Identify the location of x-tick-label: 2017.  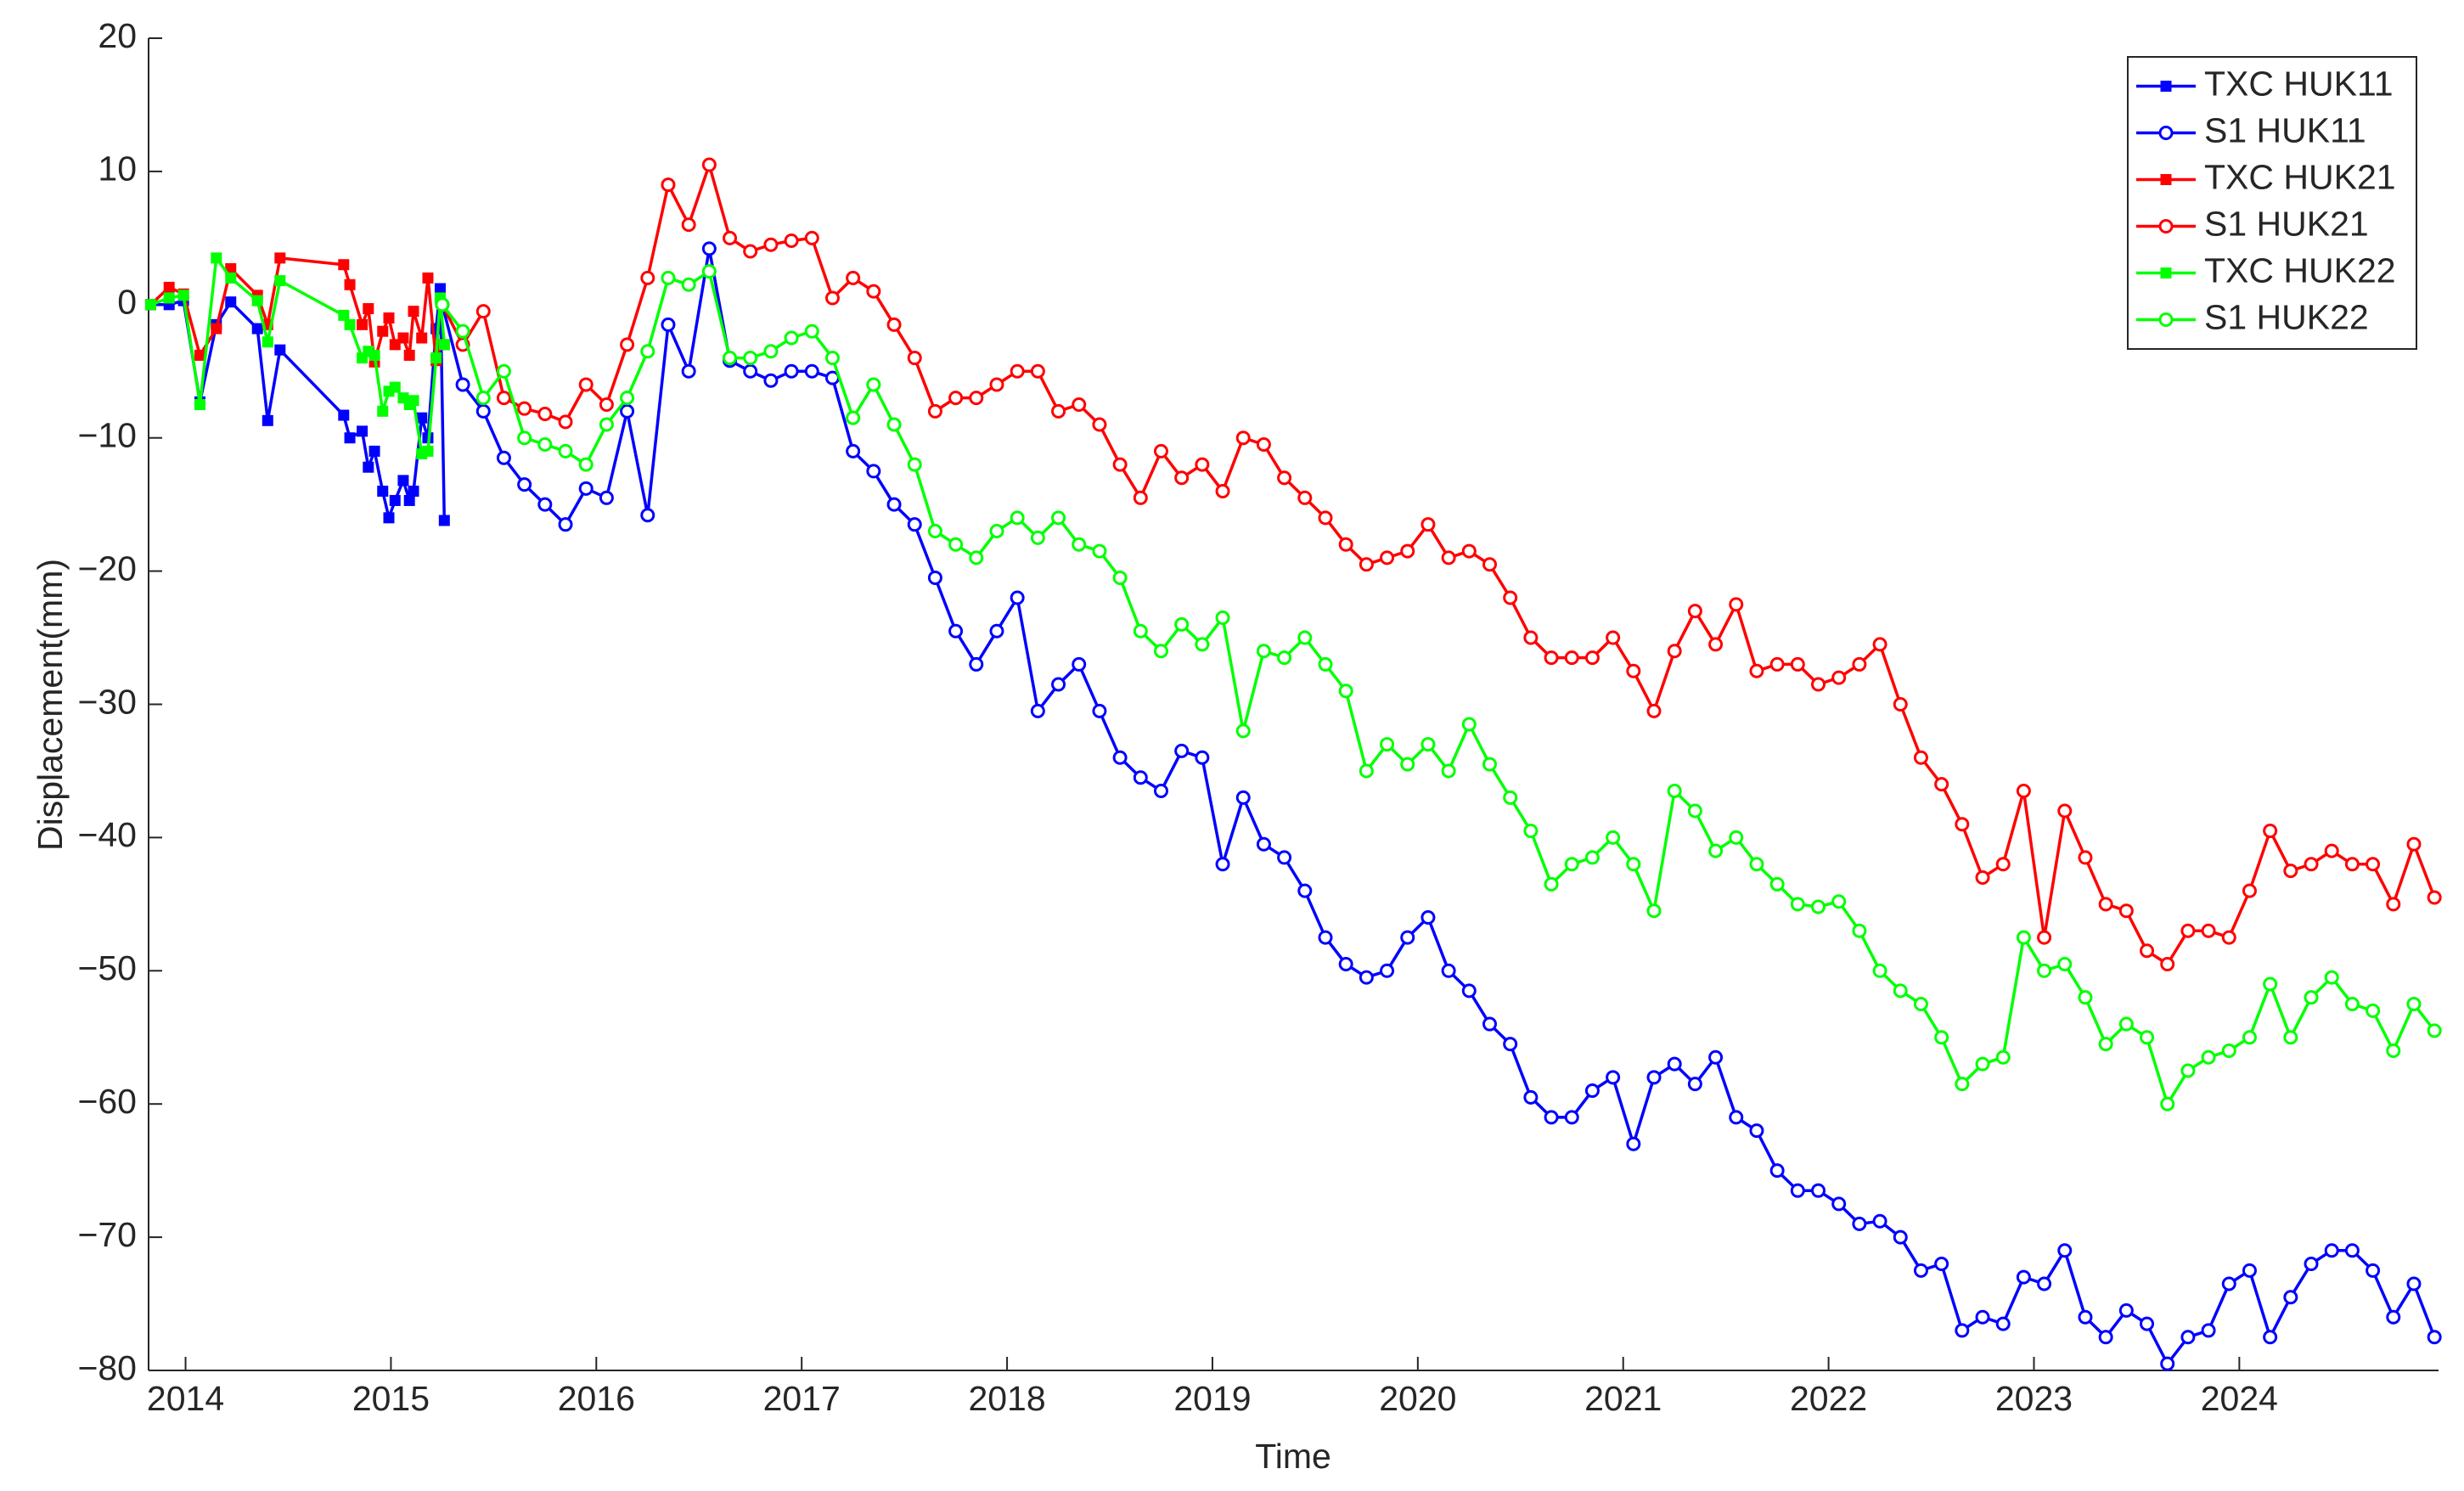
(802, 1398).